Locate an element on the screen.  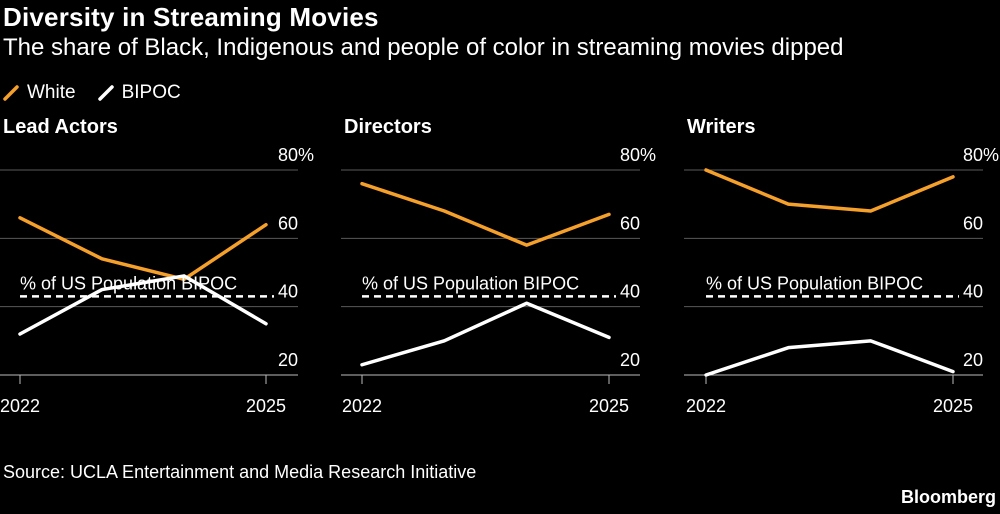
x-tick-label-lead-actors-1: 2025 is located at coordinates (266, 406).